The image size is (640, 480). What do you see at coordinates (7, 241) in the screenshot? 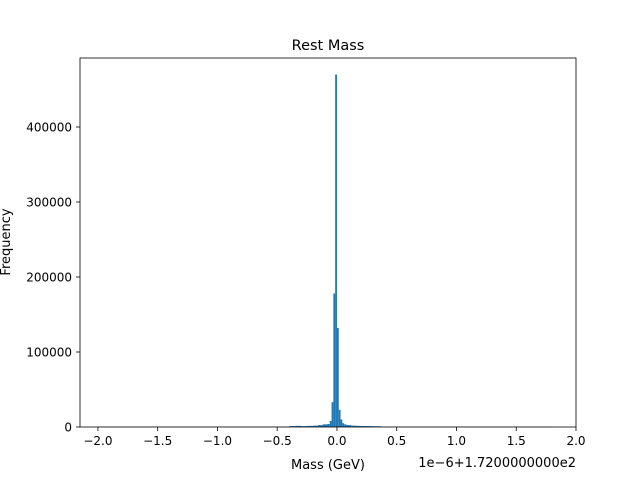
I see `y-axis-label: Frequency` at bounding box center [7, 241].